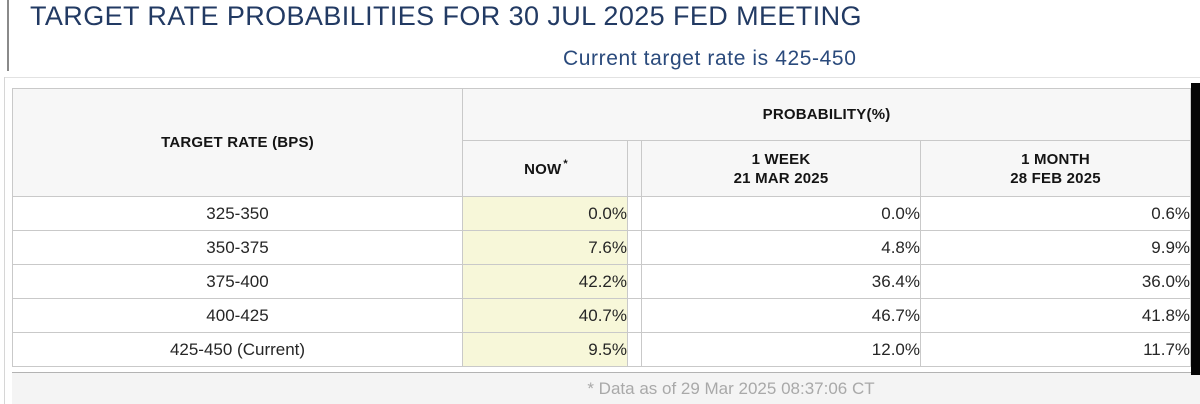  I want to click on current-target-rate-subtitle: Current target rate is 425-450, so click(710, 58).